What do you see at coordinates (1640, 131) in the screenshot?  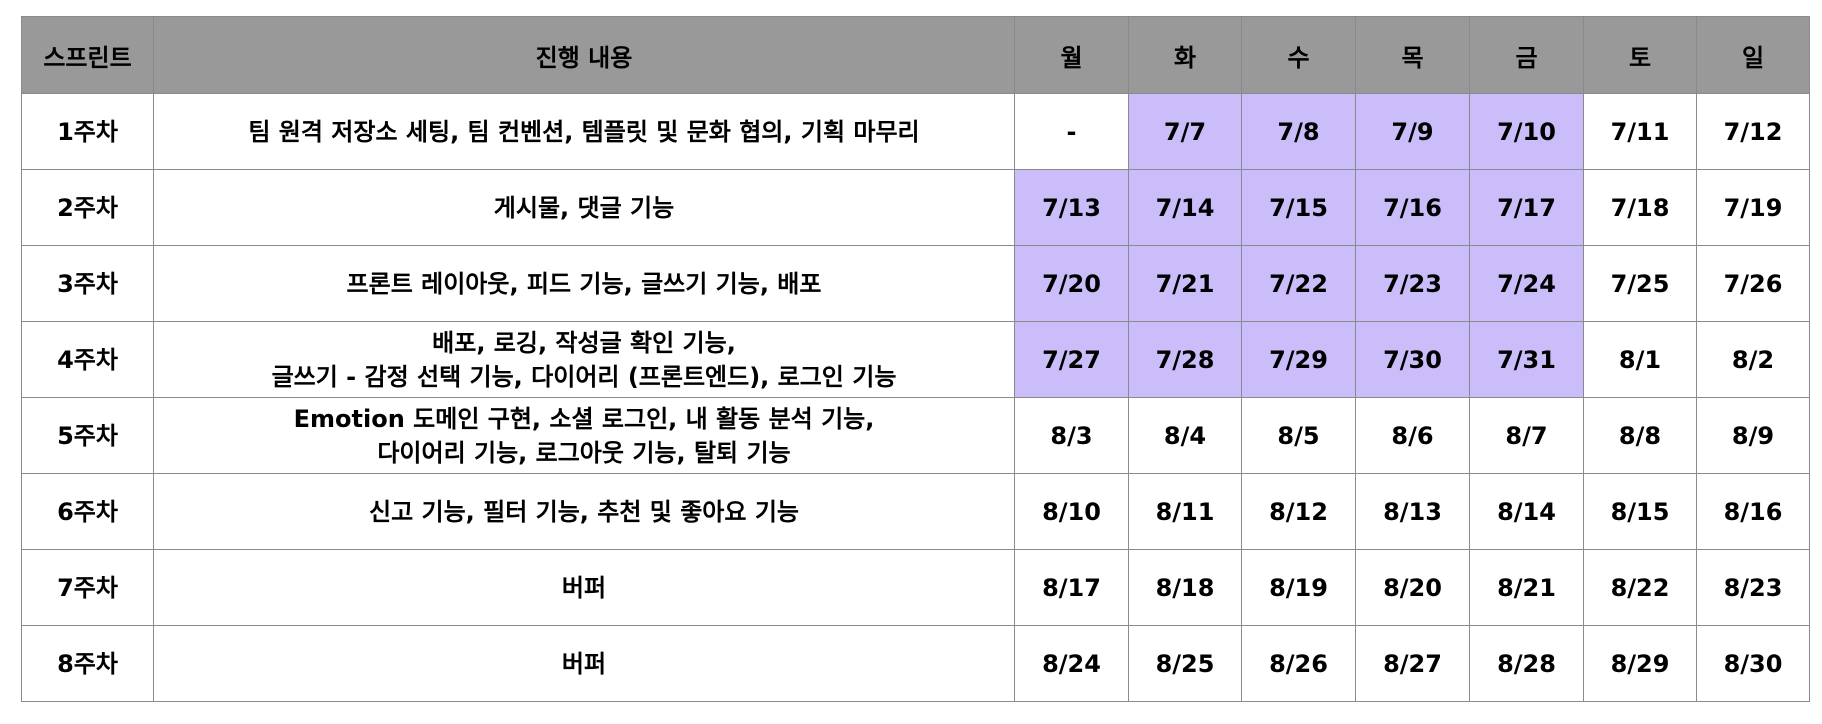 I see `date-cell: 7/11` at bounding box center [1640, 131].